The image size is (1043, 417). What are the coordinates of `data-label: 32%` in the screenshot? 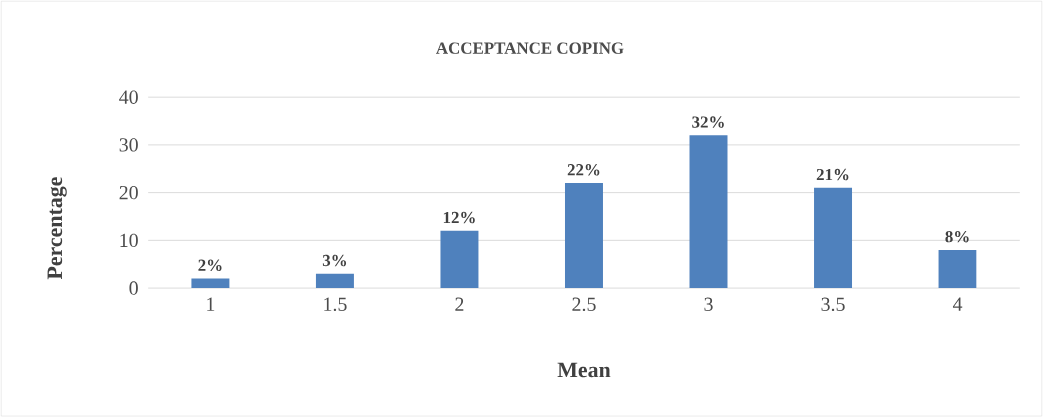 It's located at (708, 122).